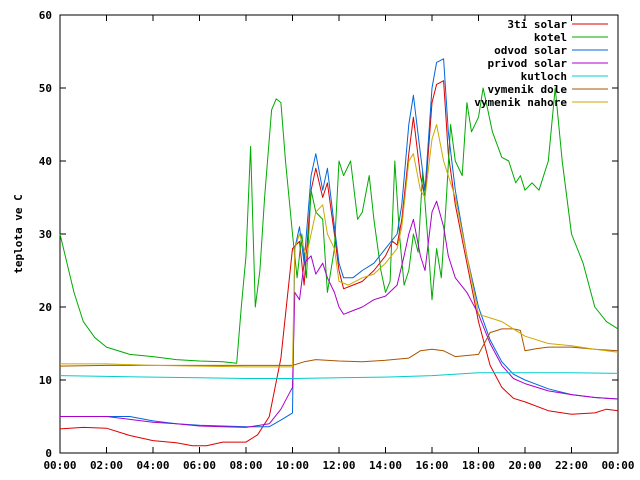  I want to click on legend-label: kutloch, so click(544, 76).